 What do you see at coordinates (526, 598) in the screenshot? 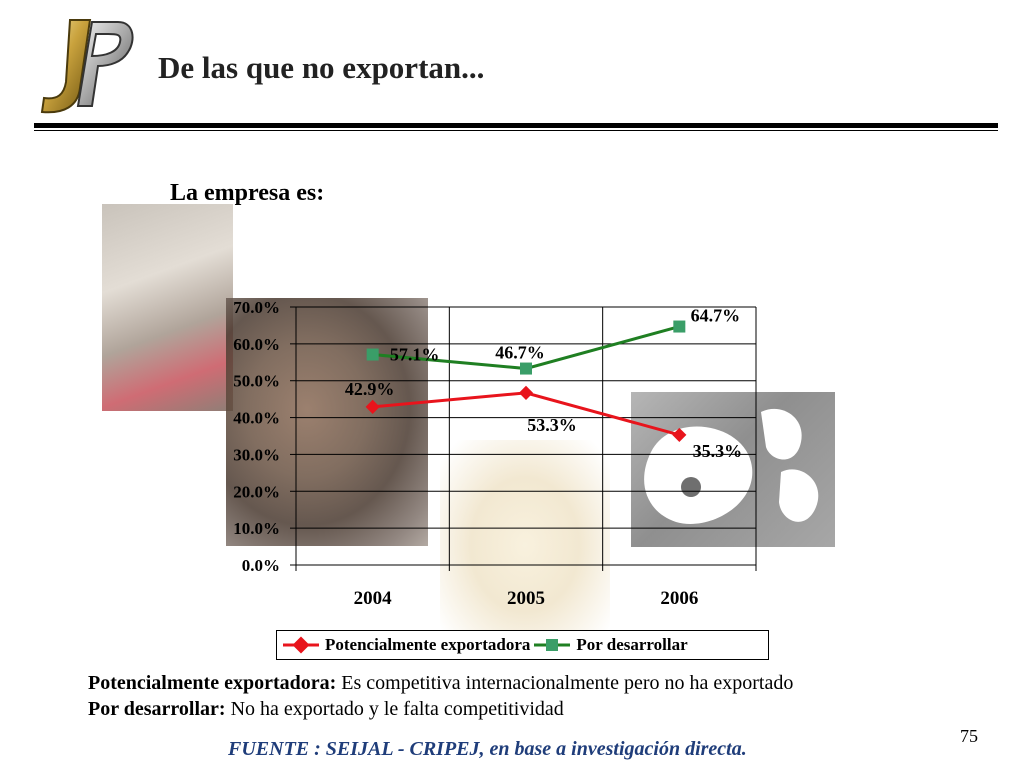
I see `x-tick-label: 2005` at bounding box center [526, 598].